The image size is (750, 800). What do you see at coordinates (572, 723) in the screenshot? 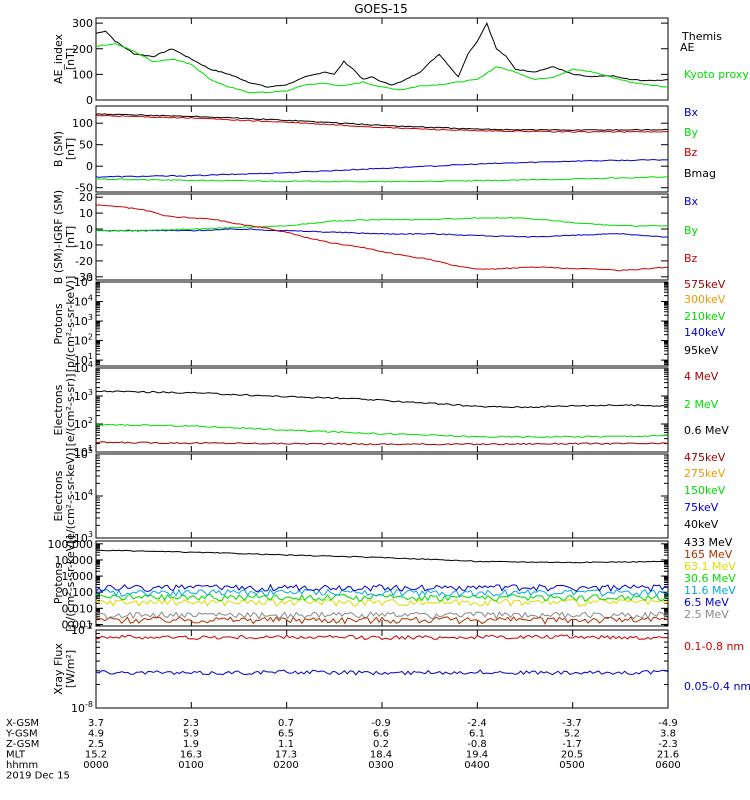
I see `footer-value: -3.7` at bounding box center [572, 723].